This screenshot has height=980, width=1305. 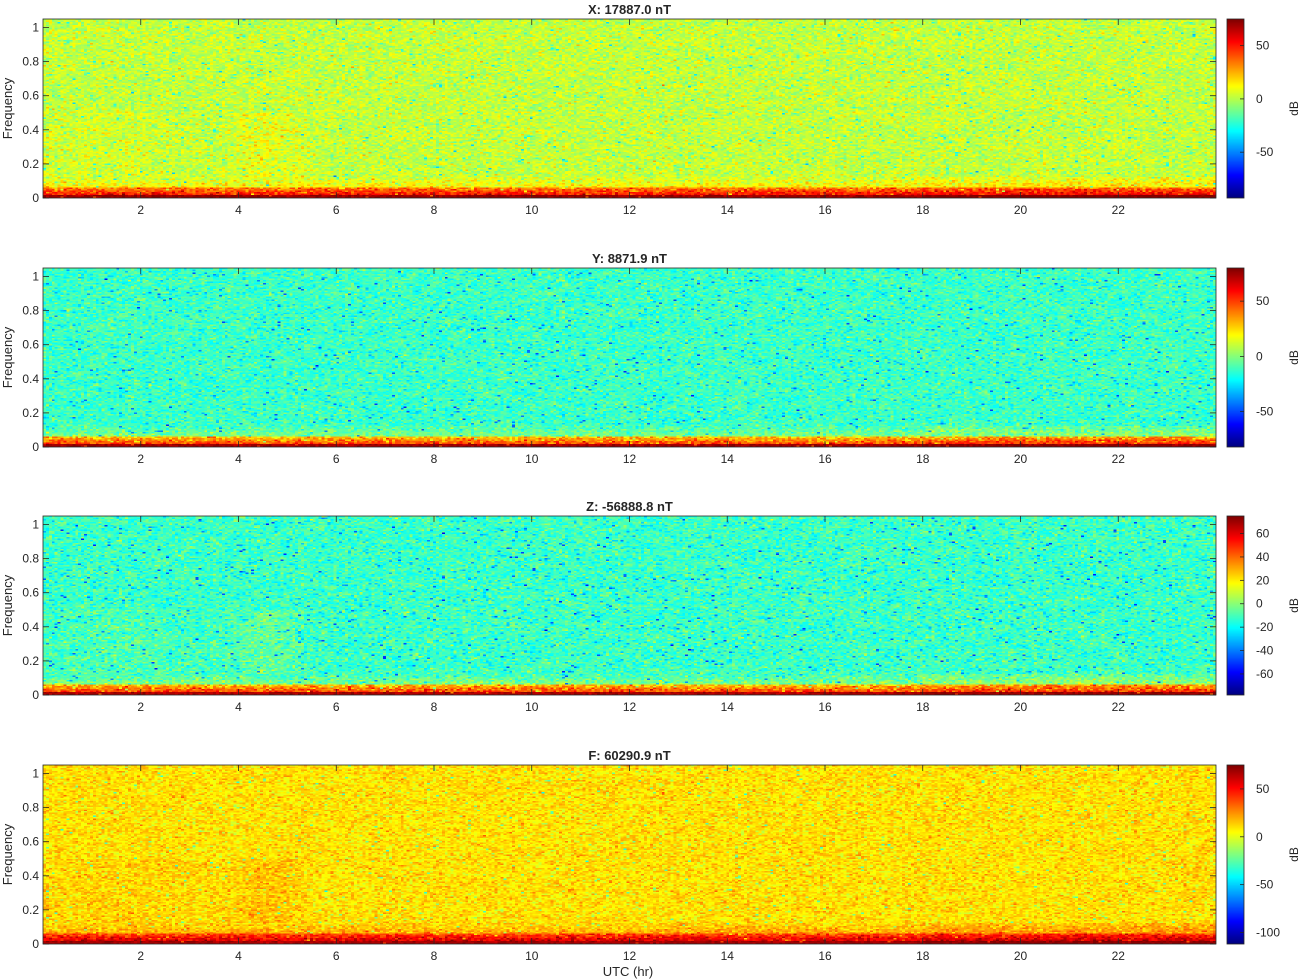 I want to click on colorbar-tick-label: -20, so click(x=1265, y=627).